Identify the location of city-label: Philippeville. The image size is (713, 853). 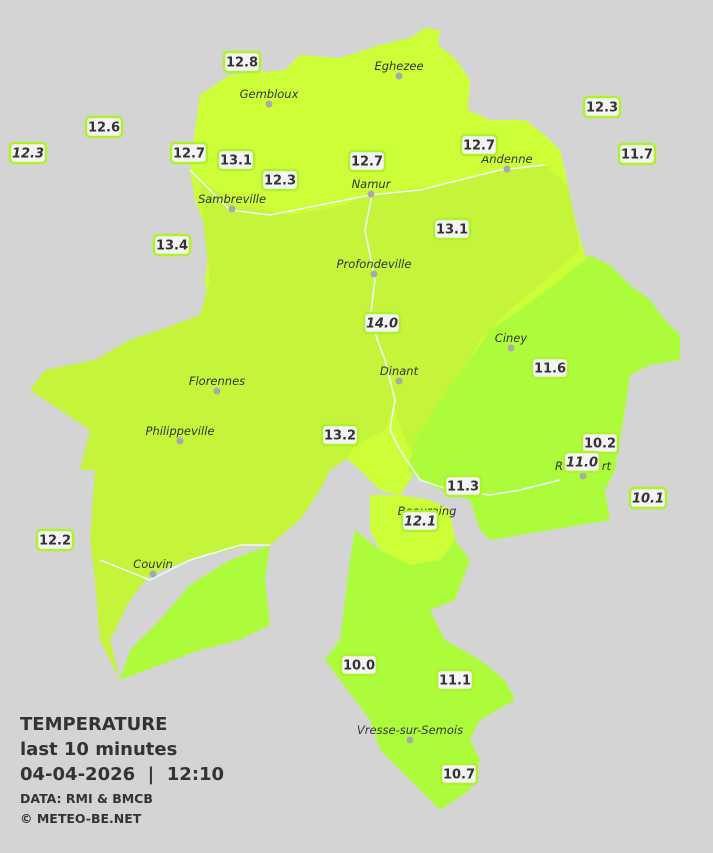
(180, 431).